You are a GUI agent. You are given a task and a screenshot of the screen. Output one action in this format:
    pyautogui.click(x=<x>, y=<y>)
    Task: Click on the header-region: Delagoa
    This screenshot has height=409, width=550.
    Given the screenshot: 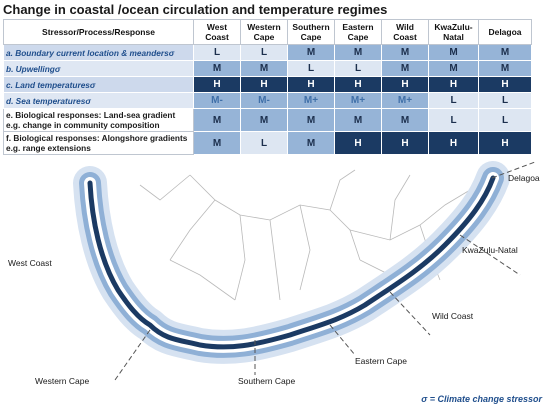 What is the action you would take?
    pyautogui.click(x=505, y=32)
    